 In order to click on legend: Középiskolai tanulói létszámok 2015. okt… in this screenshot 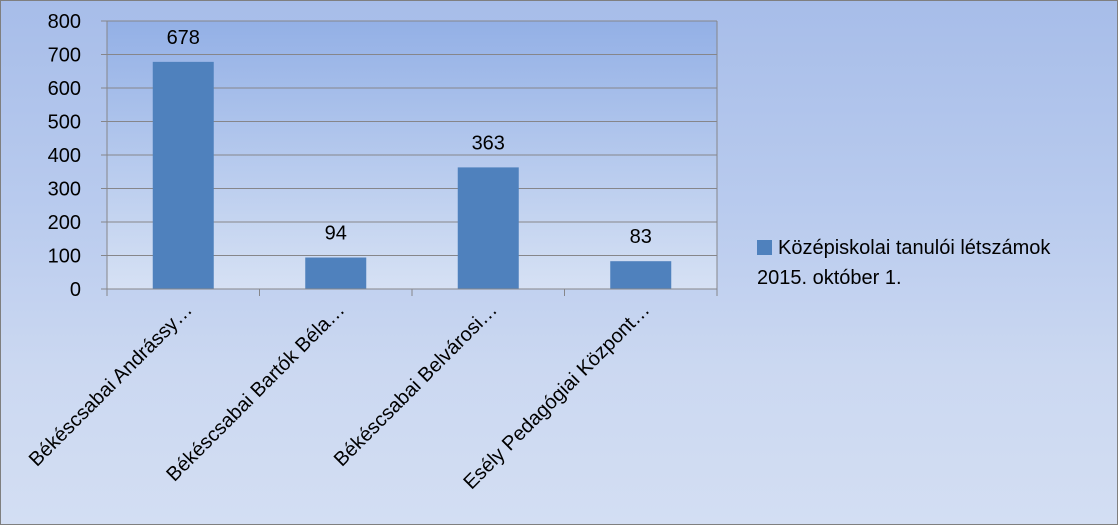, I will do `click(937, 263)`.